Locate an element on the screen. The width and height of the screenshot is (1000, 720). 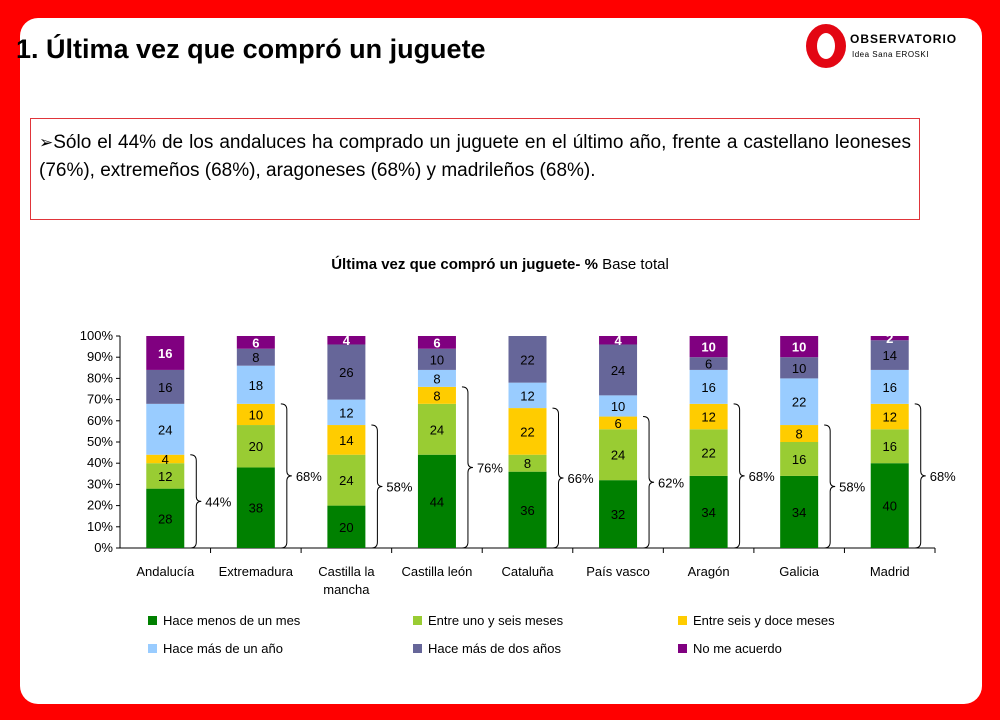
data-label: 40 is located at coordinates (889, 506).